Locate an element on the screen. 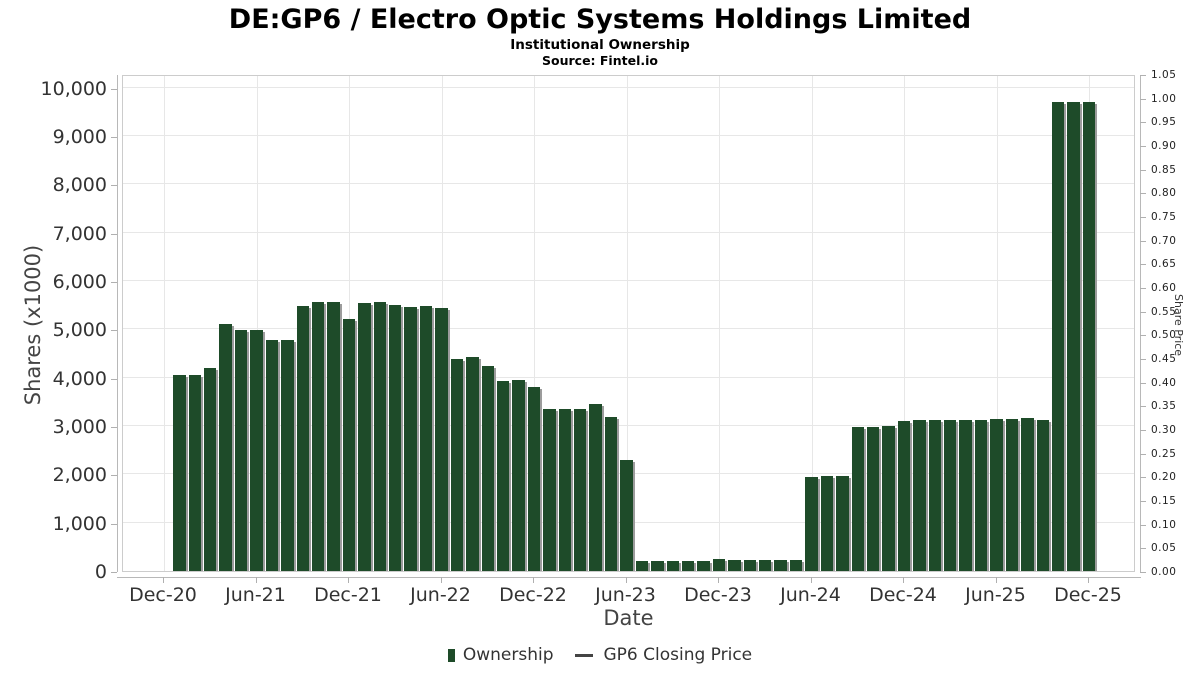 The width and height of the screenshot is (1200, 675). right-axis-tick-label: 0.60 is located at coordinates (1164, 288).